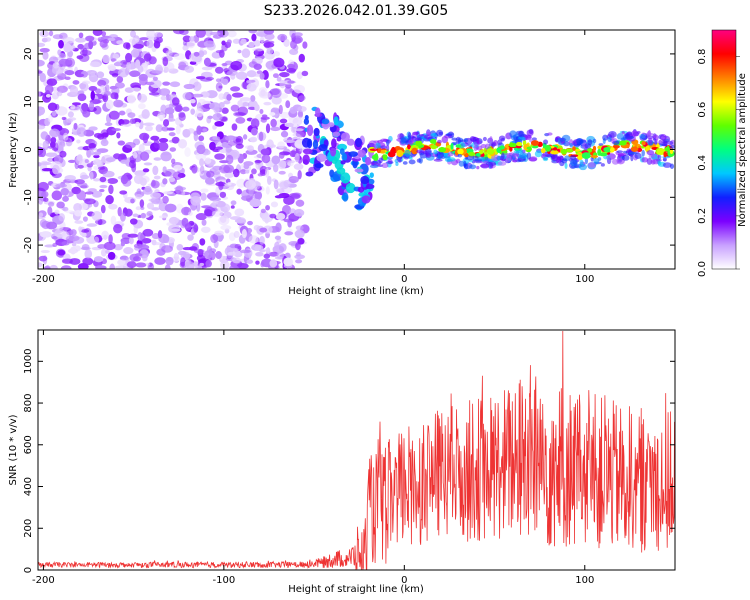 The image size is (750, 600). Describe the element at coordinates (356, 11) in the screenshot. I see `chart-title: S233.2026.042.01.39.G05` at that location.